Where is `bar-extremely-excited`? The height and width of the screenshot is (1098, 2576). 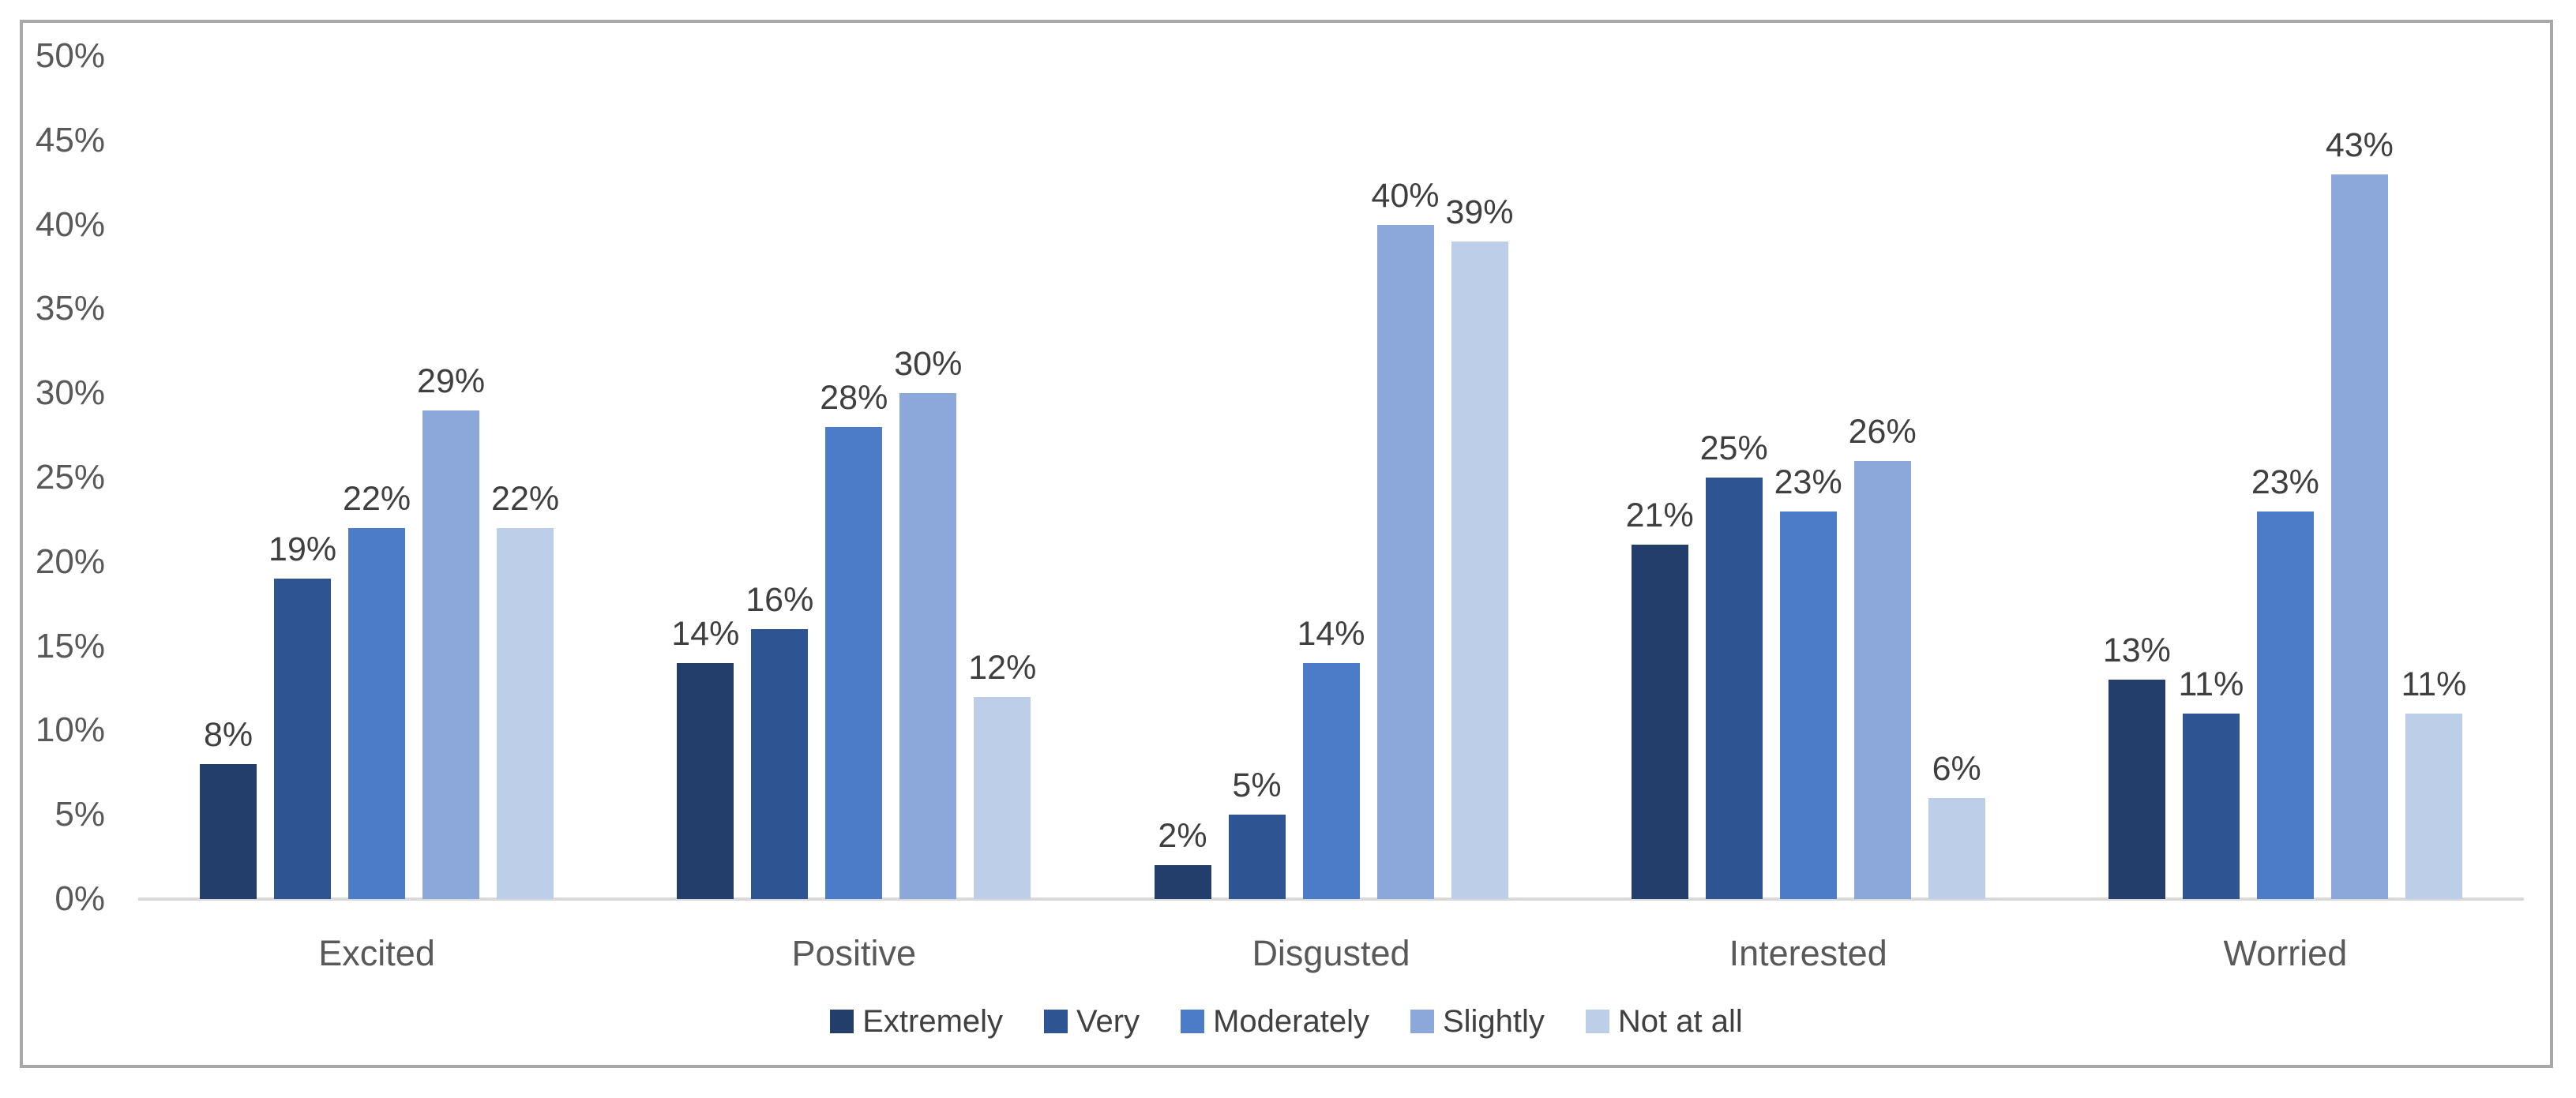
bar-extremely-excited is located at coordinates (228, 831).